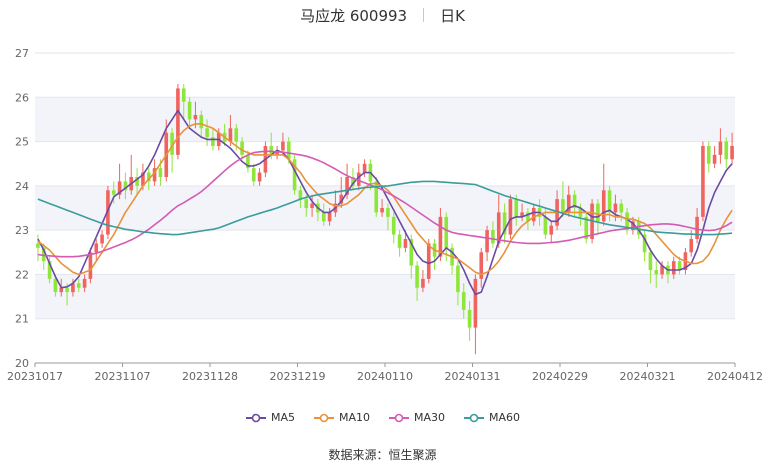  I want to click on legend-item-ma10: MA10, so click(341, 417).